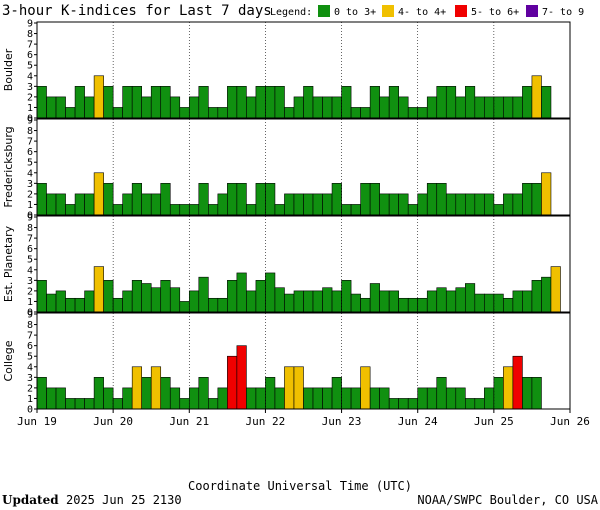 This screenshot has width=600, height=510. I want to click on y-tick-label: 3, so click(30, 281).